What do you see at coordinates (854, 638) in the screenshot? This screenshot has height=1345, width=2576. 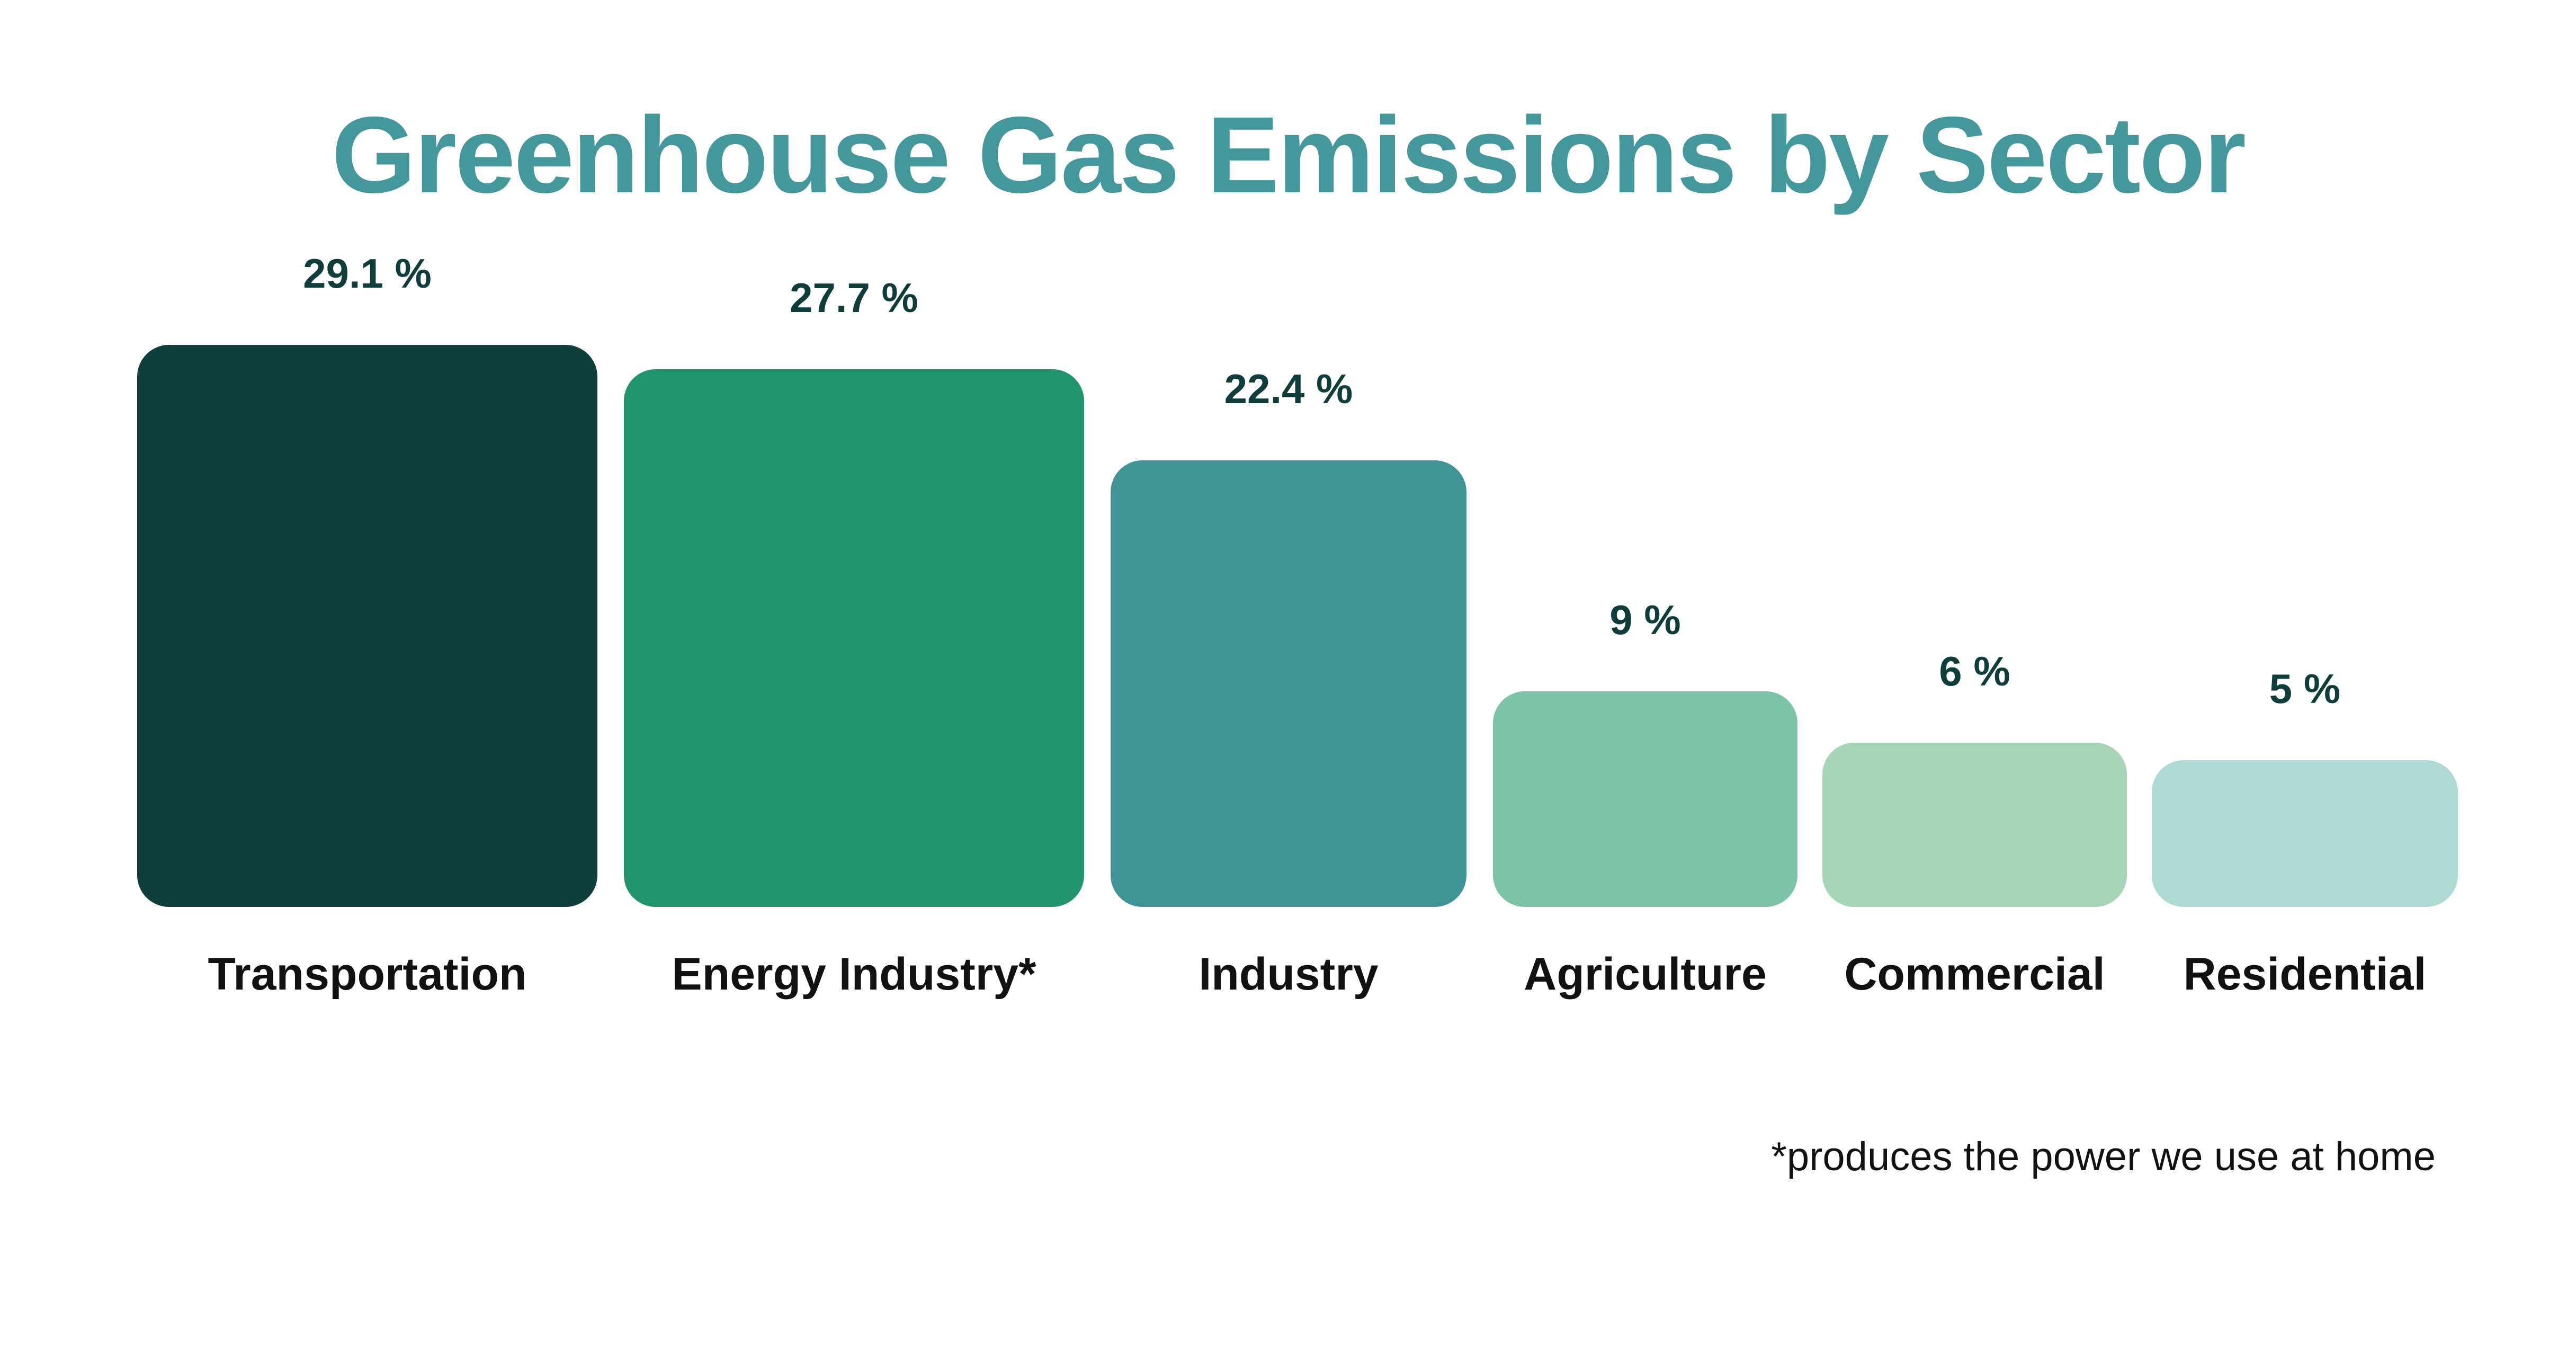 I see `bar-energy-industry` at bounding box center [854, 638].